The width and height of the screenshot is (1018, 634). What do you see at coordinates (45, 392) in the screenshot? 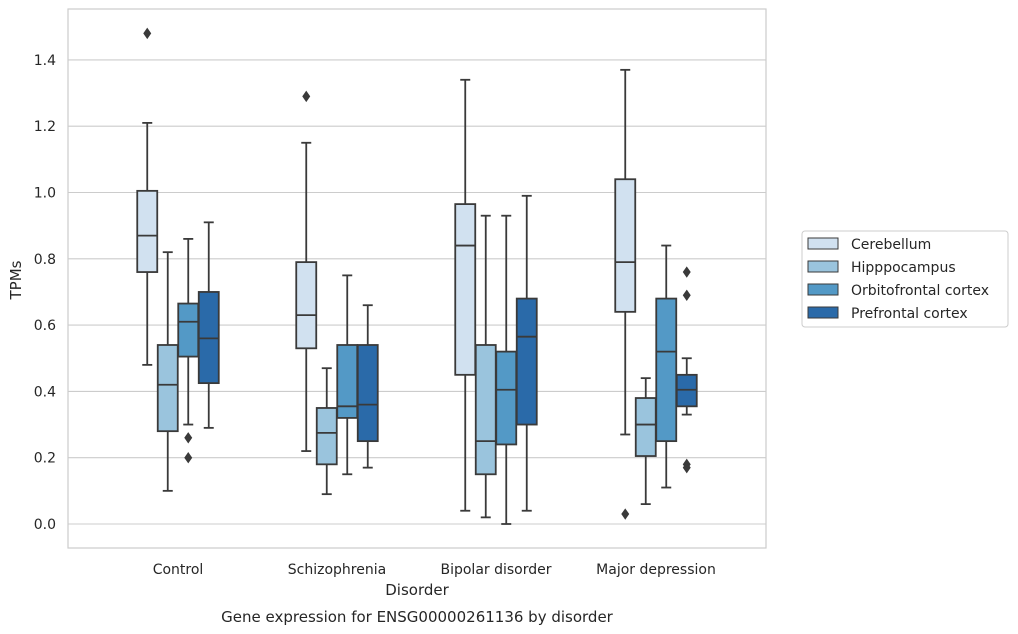
I see `y-tick-label: 0.4` at bounding box center [45, 392].